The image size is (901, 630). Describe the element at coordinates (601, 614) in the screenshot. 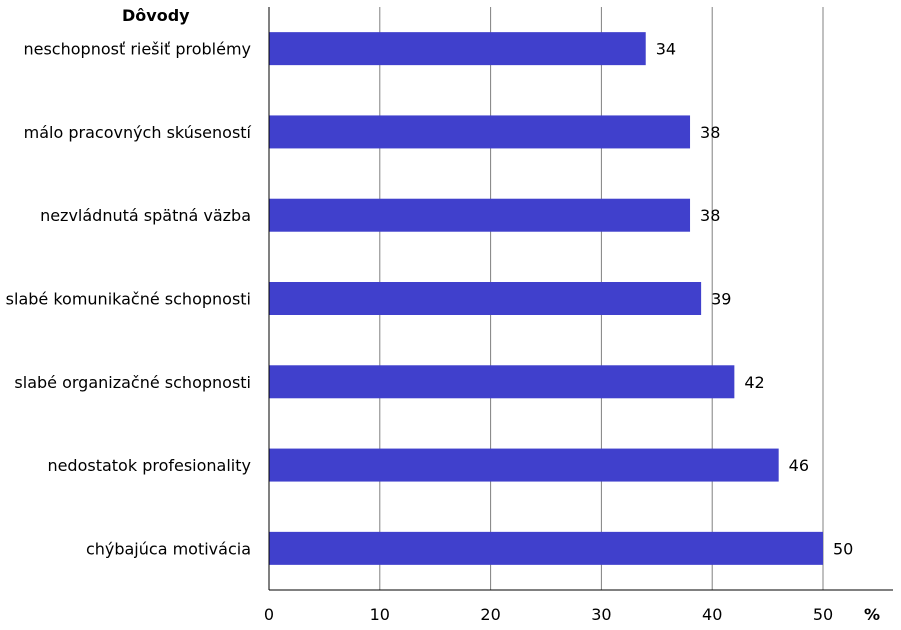

I see `x-tick-label-3: 30` at that location.